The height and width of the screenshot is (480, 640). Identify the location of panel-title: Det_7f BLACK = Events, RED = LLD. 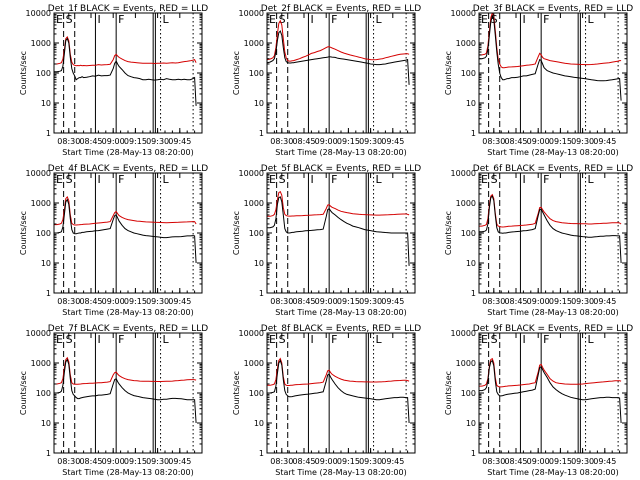
(128, 329).